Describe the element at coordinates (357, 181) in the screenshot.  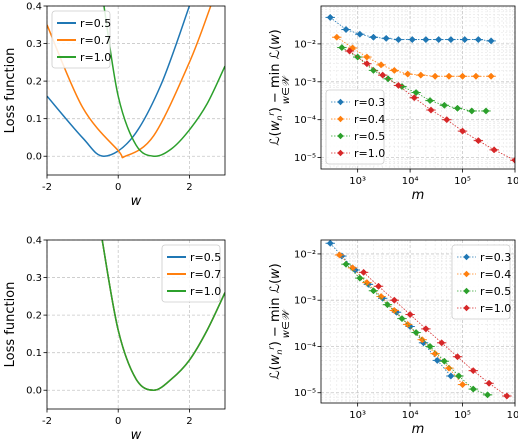
I see `x-tick-label: 10³` at that location.